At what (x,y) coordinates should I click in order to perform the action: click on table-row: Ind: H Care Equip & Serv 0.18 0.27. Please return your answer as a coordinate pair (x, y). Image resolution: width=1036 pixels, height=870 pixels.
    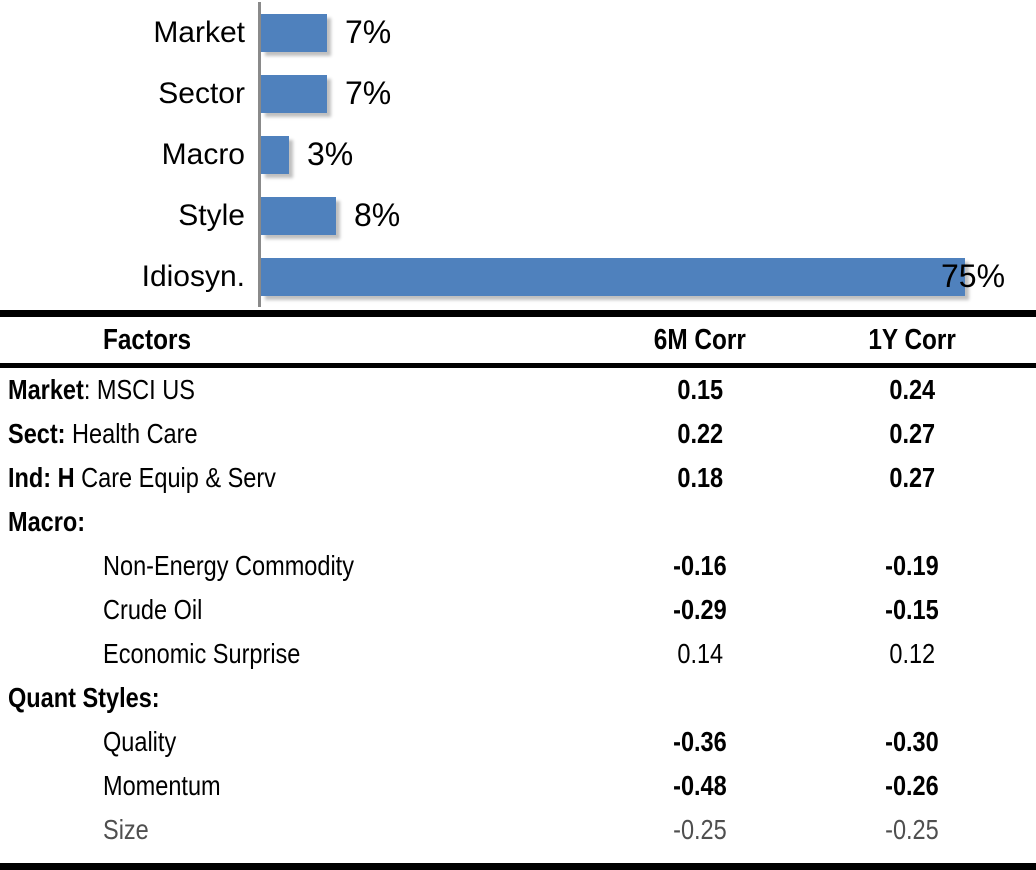
    Looking at the image, I should click on (518, 478).